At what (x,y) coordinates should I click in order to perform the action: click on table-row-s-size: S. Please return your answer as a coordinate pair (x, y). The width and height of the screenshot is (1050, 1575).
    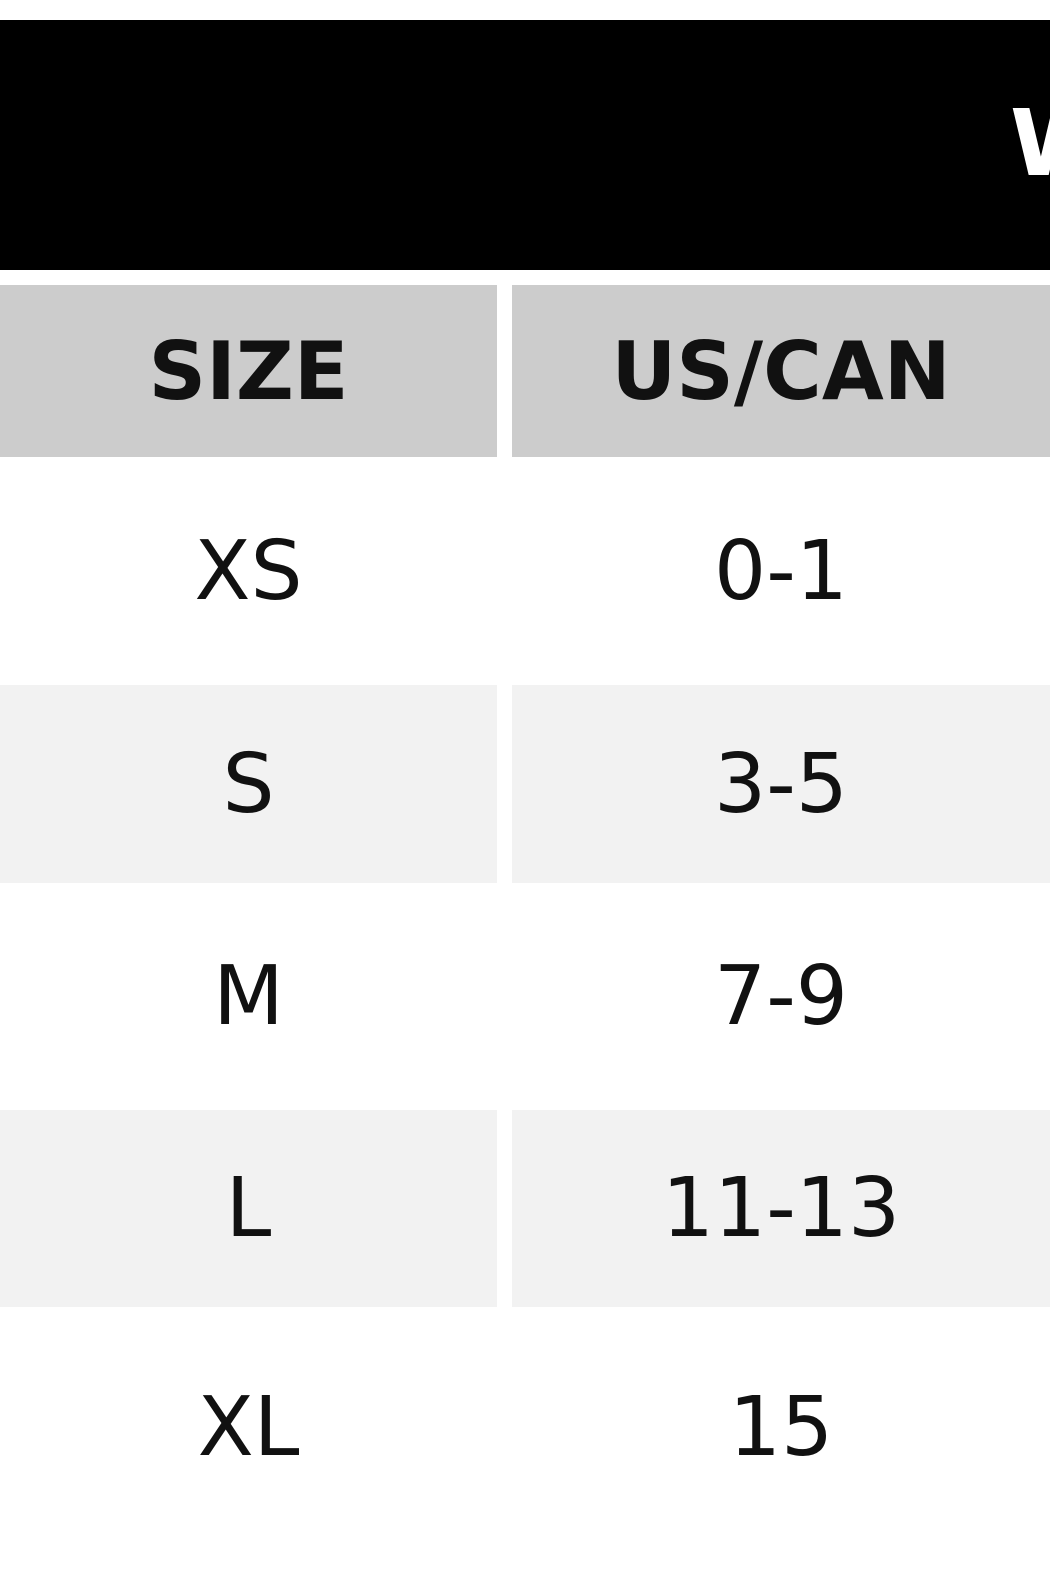
    Looking at the image, I should click on (248, 784).